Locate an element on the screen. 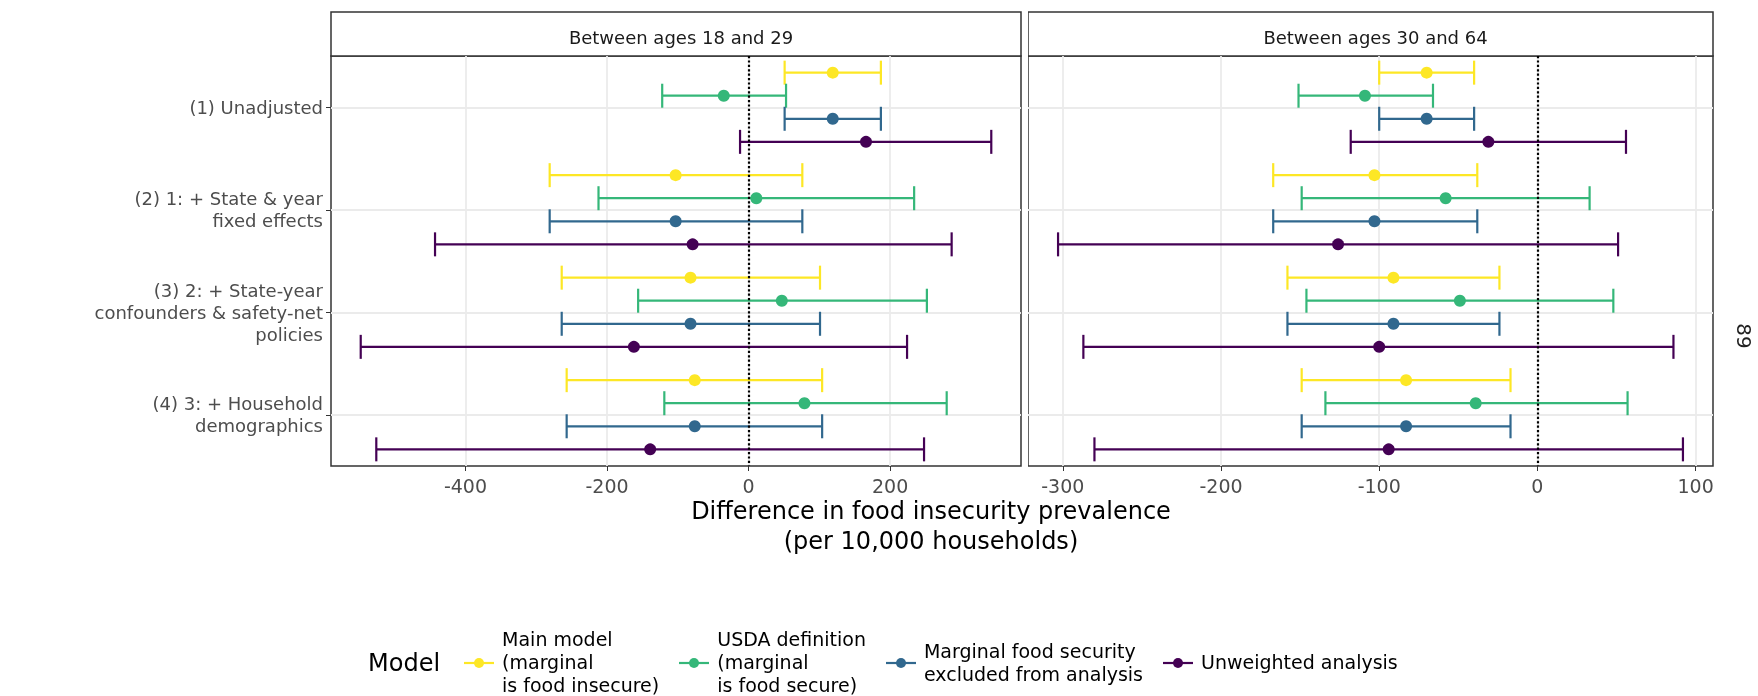  y-tick-label: (3) 2: + State-year confounders & safety-net policies is located at coordinates (209, 312).